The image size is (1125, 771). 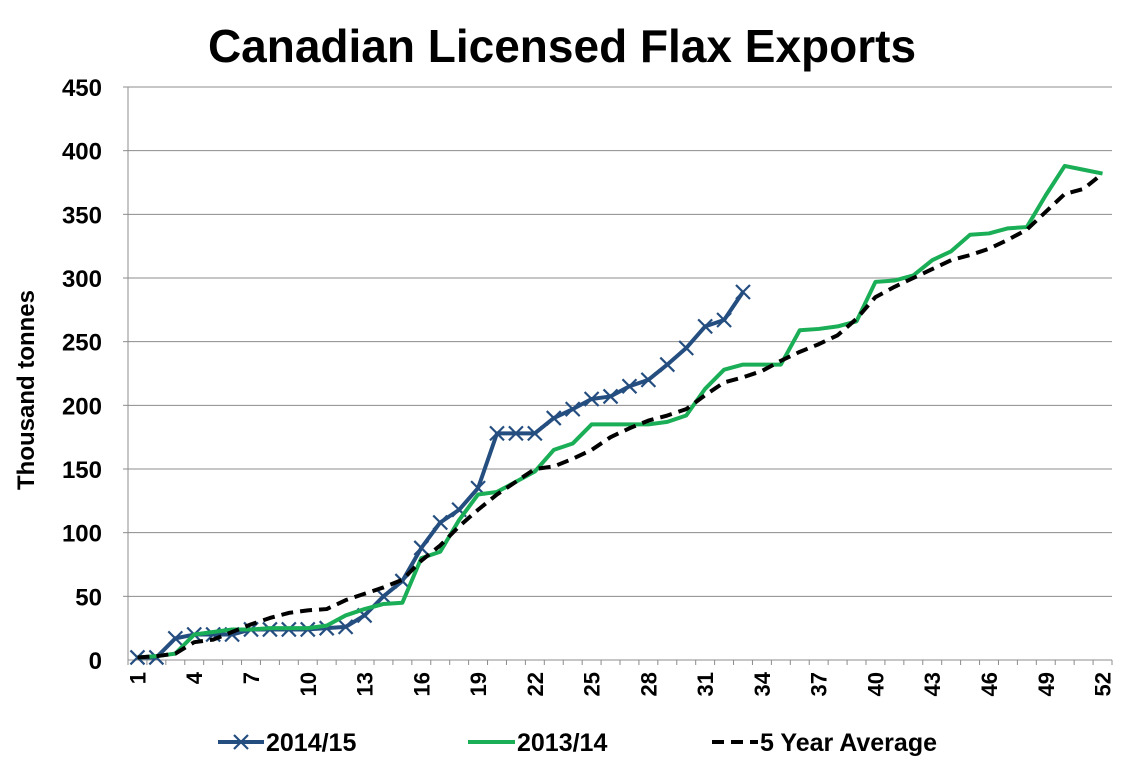 What do you see at coordinates (648, 684) in the screenshot?
I see `x-tick-label: 28` at bounding box center [648, 684].